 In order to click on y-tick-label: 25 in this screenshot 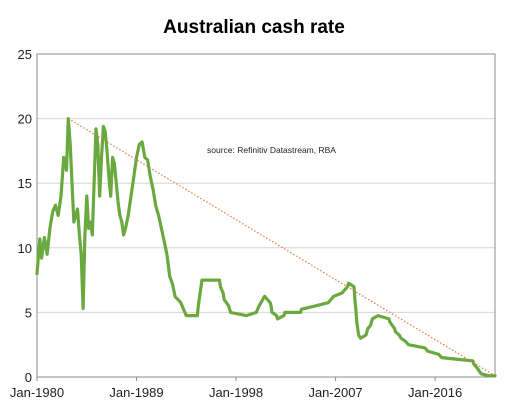, I will do `click(25, 54)`.